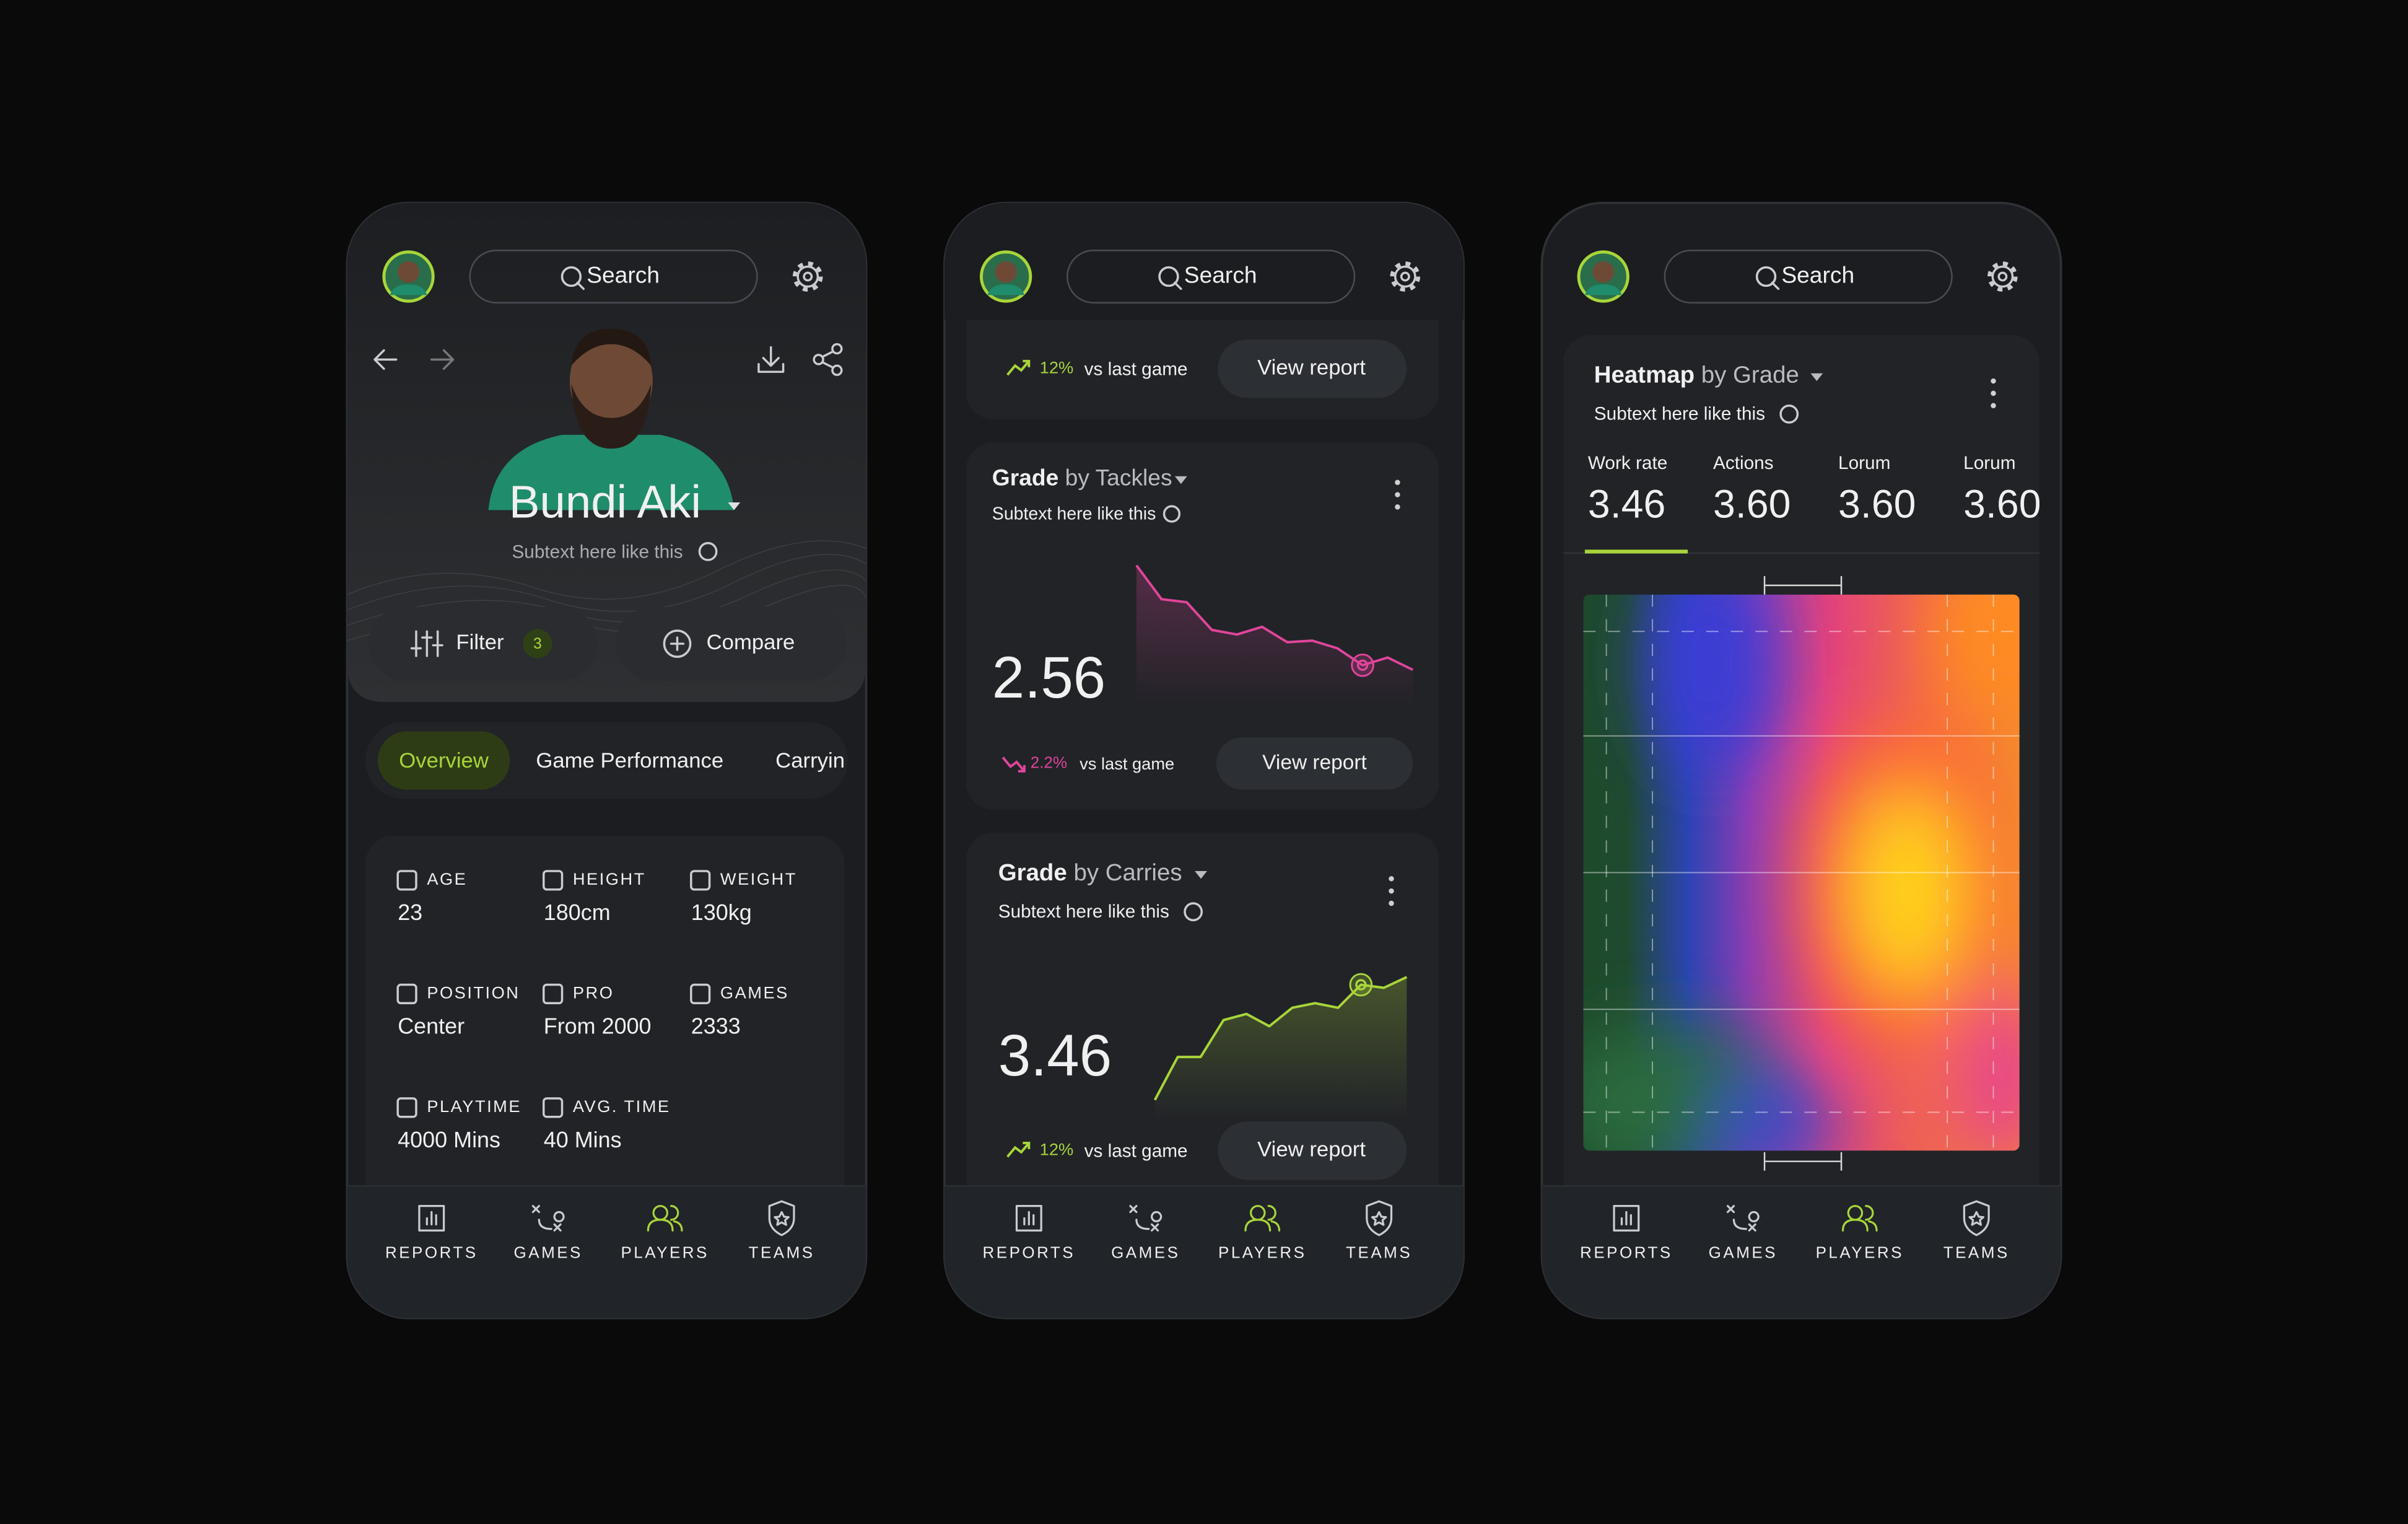 Image resolution: width=2408 pixels, height=1524 pixels. I want to click on stat-label: WEIGHT, so click(758, 878).